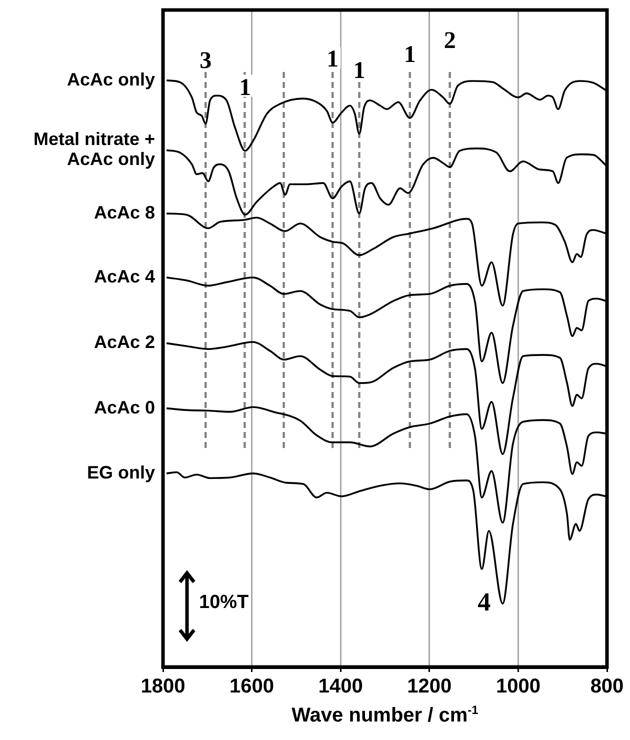 The height and width of the screenshot is (740, 630). What do you see at coordinates (518, 687) in the screenshot?
I see `x-tick-label: 1000` at bounding box center [518, 687].